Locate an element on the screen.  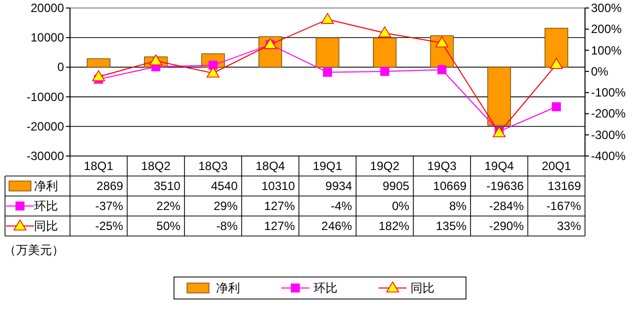
x-tick-label: 18Q3 is located at coordinates (213, 166).